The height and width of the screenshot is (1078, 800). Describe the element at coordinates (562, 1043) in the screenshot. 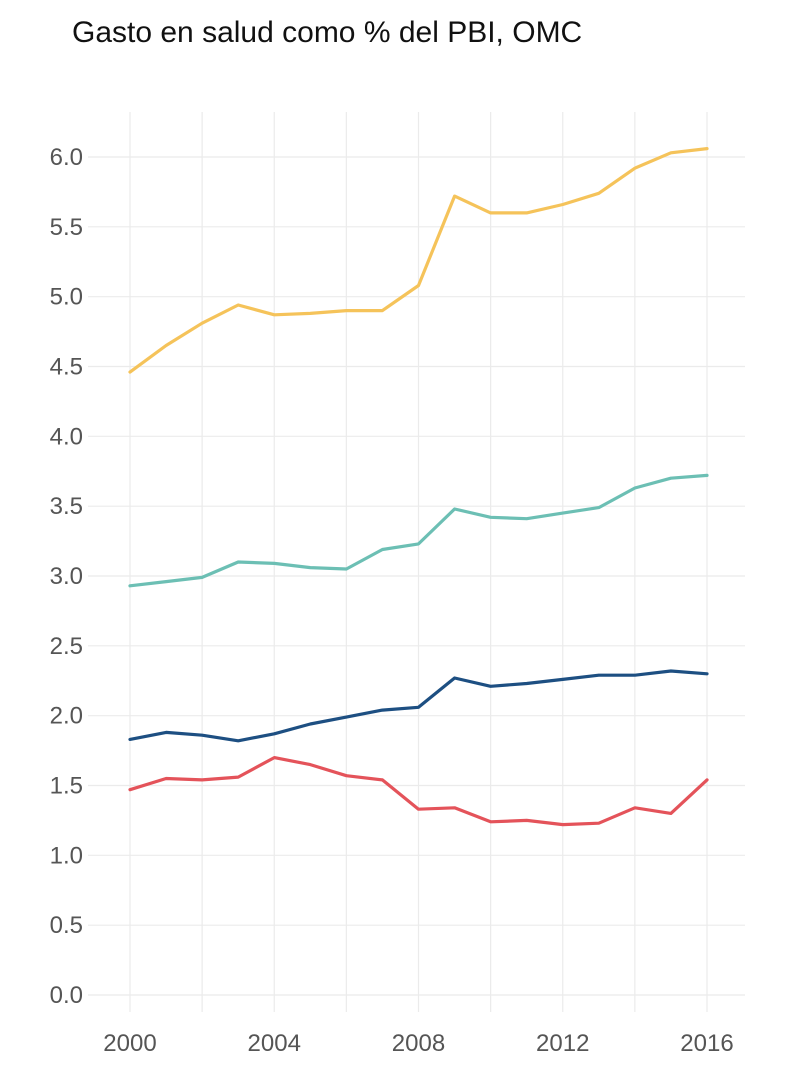

I see `x-tick-label: 2012` at that location.